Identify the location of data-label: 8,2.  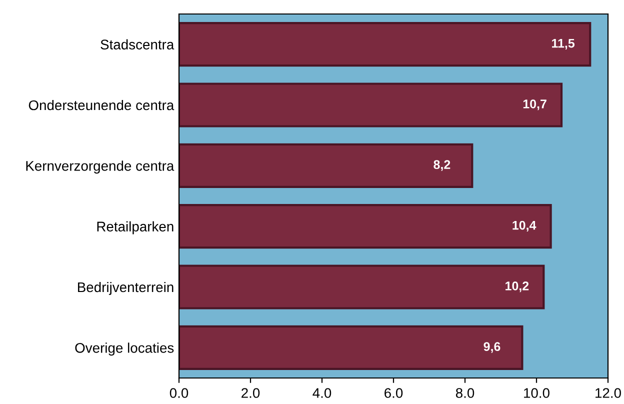
(442, 165).